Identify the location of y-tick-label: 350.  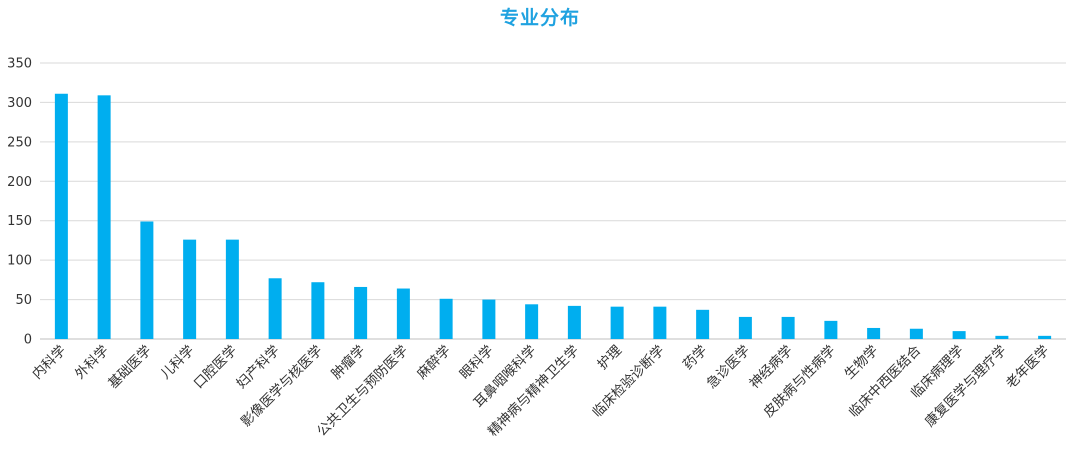
(19, 64).